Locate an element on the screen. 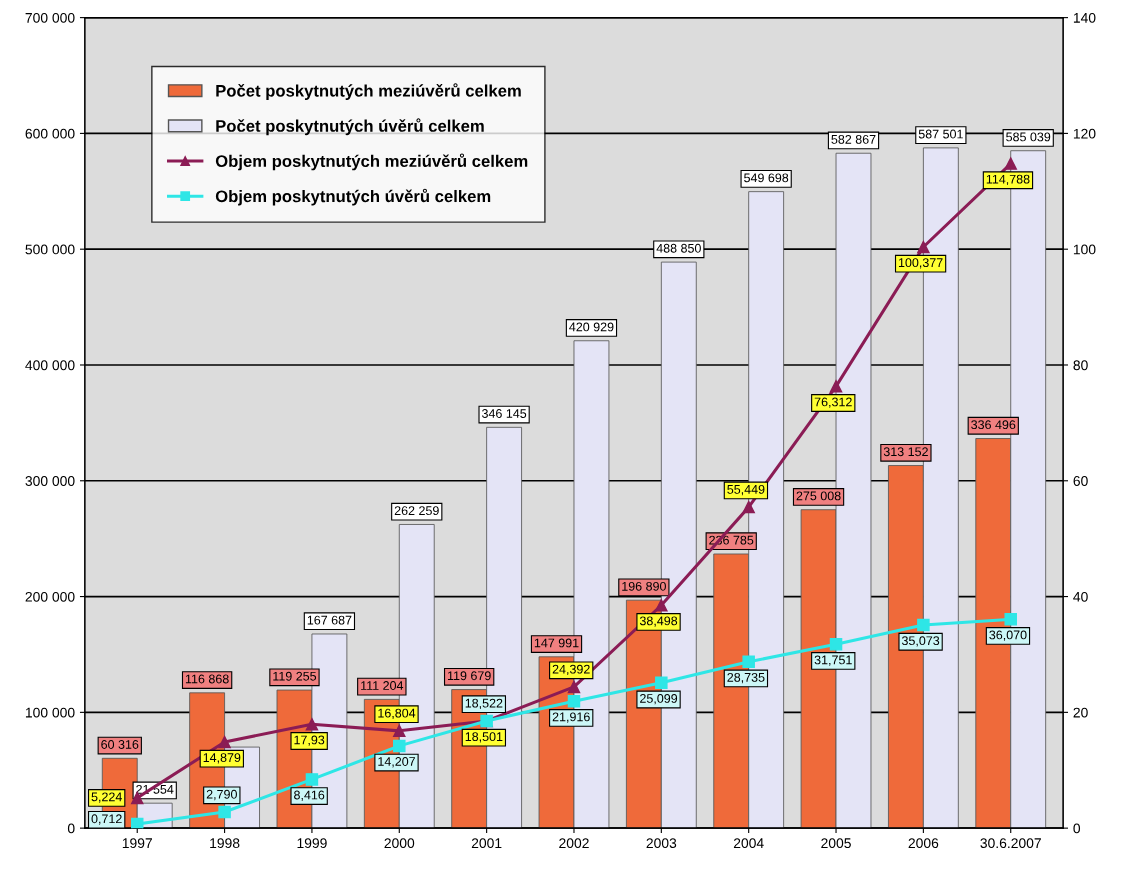 The height and width of the screenshot is (881, 1131). data-label: 14,207 is located at coordinates (396, 762).